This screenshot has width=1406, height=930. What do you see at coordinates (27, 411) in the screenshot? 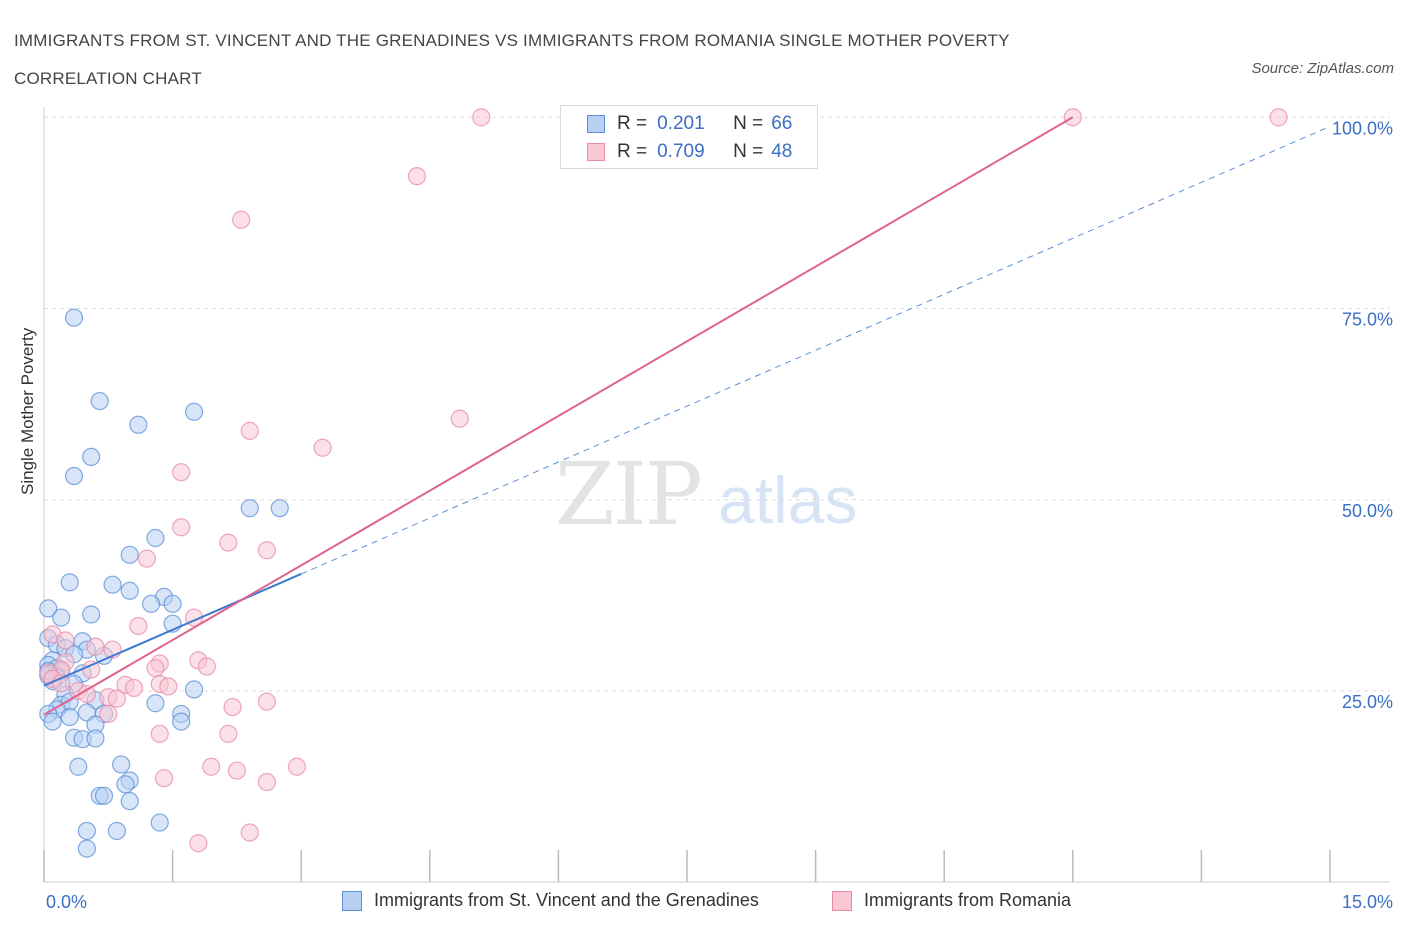
I see `y-axis-label: Single Mother Poverty` at bounding box center [27, 411].